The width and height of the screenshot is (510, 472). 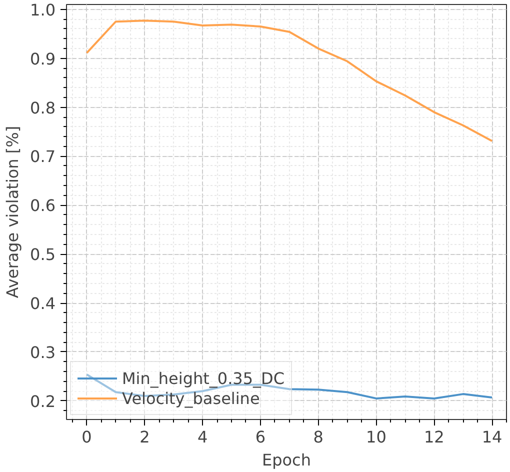 What do you see at coordinates (43, 156) in the screenshot?
I see `y-tick-label: 0.7` at bounding box center [43, 156].